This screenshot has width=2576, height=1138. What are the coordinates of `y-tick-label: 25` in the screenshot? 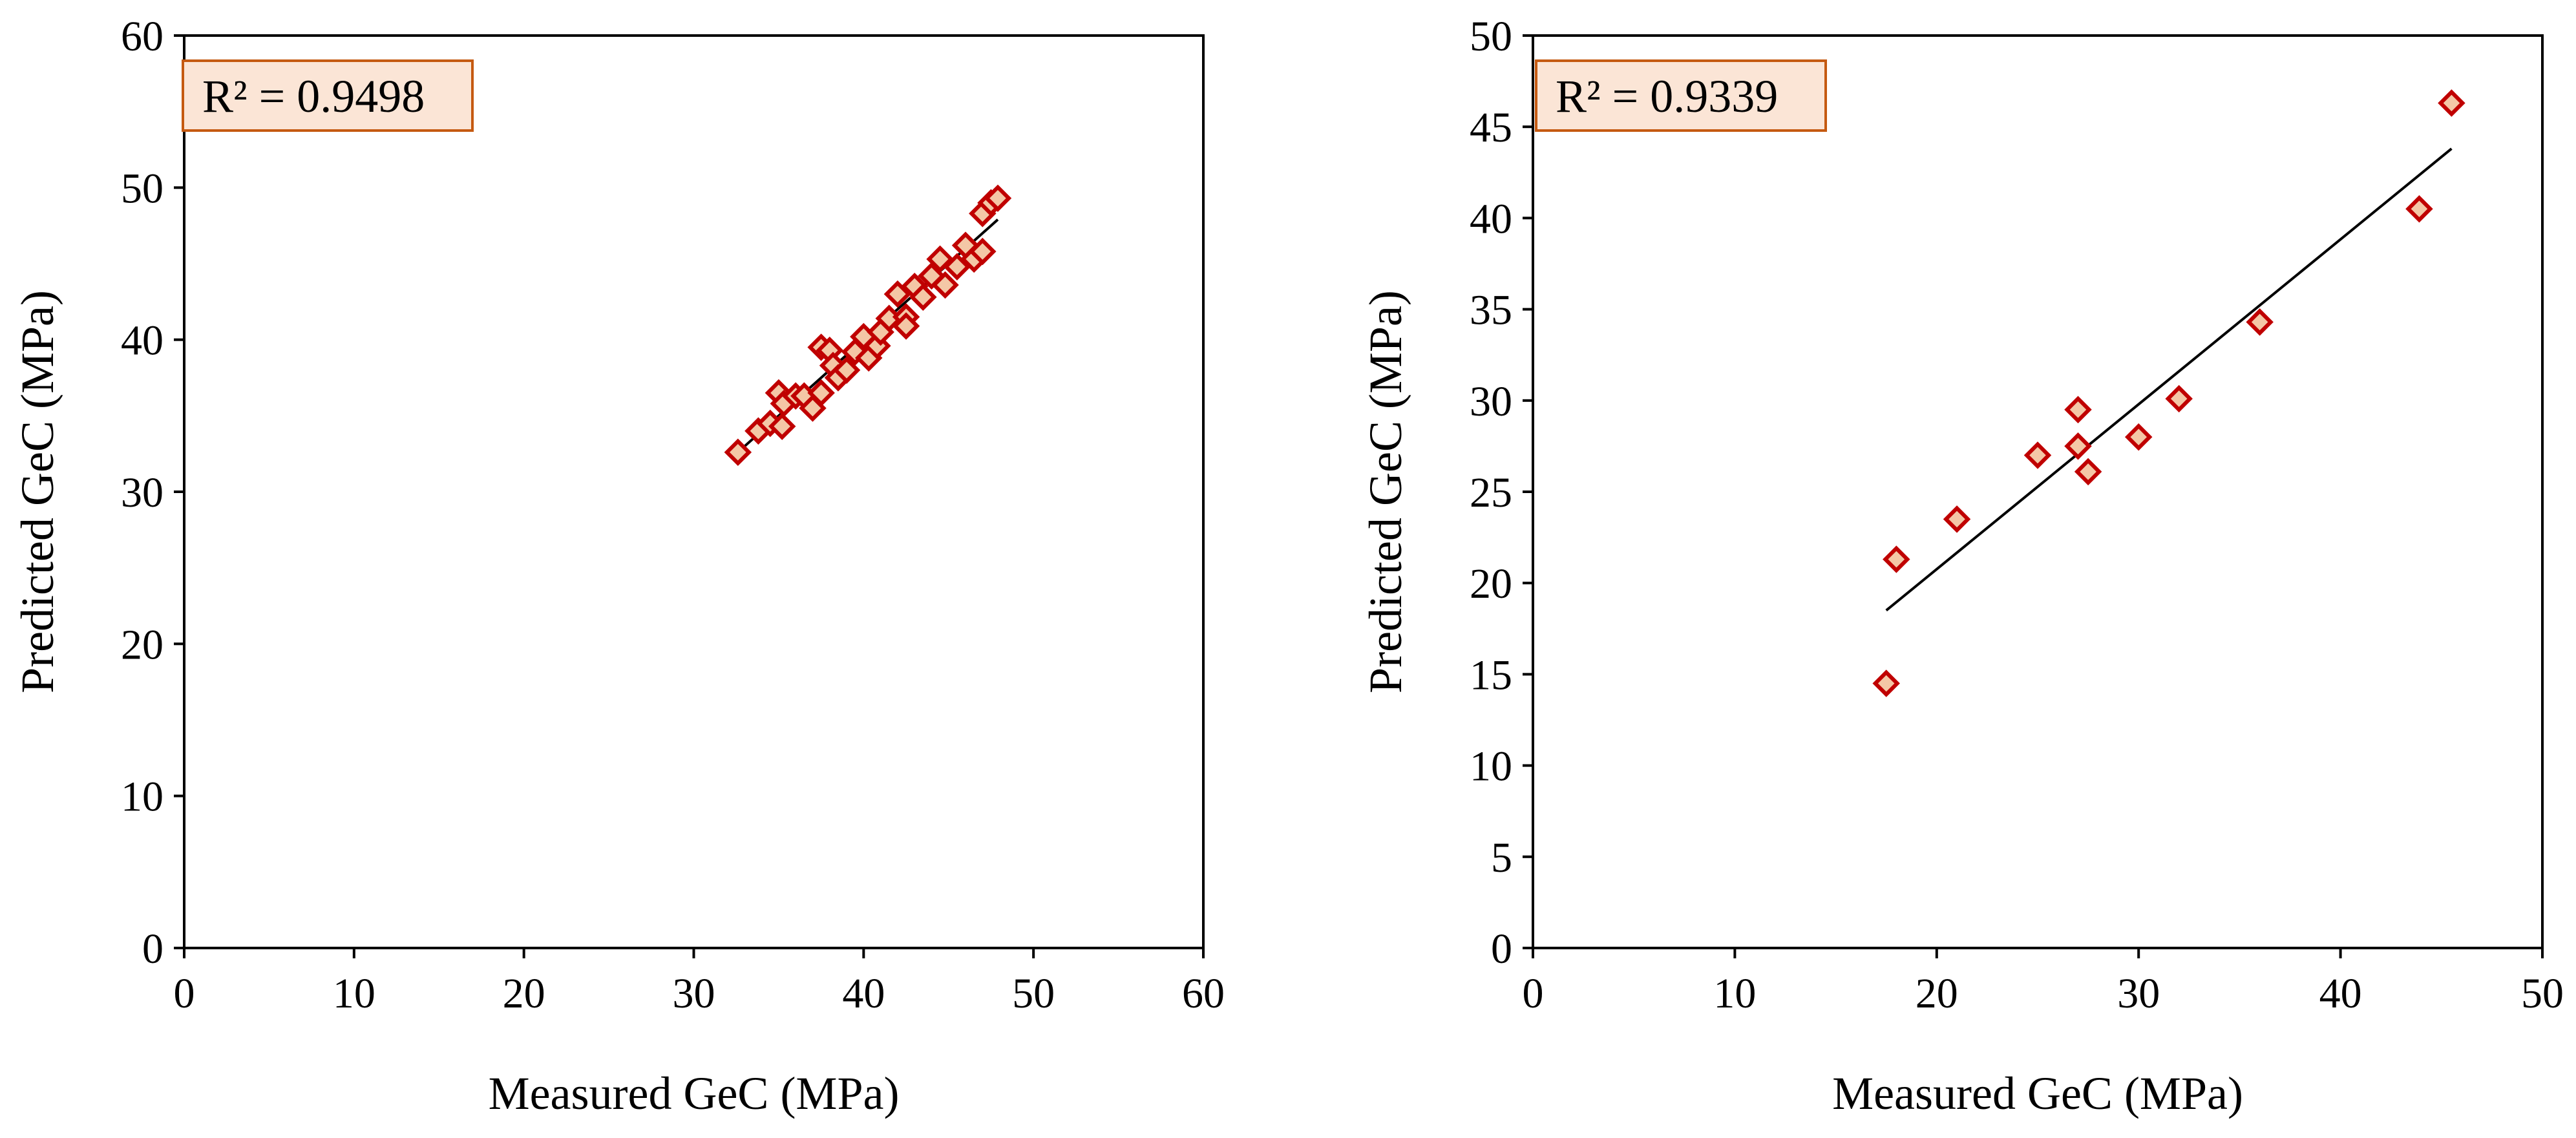 It's located at (1491, 492).